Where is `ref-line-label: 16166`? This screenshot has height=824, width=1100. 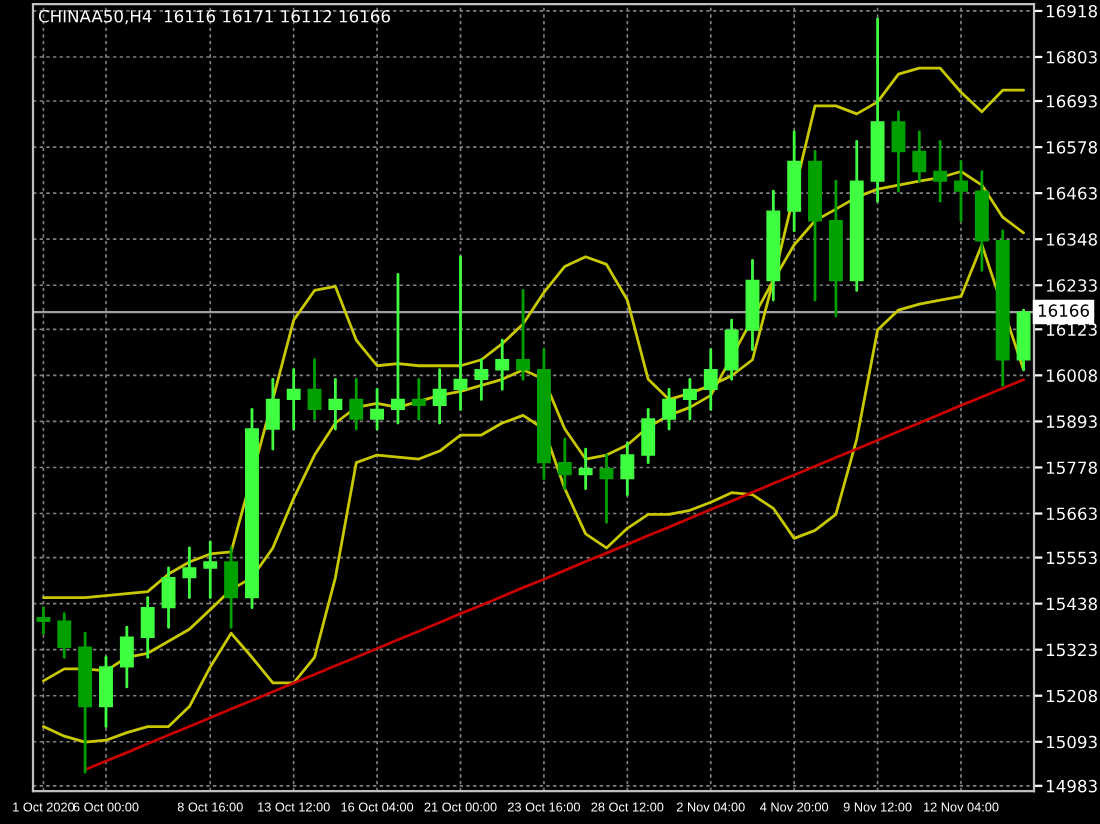
ref-line-label: 16166 is located at coordinates (1063, 310).